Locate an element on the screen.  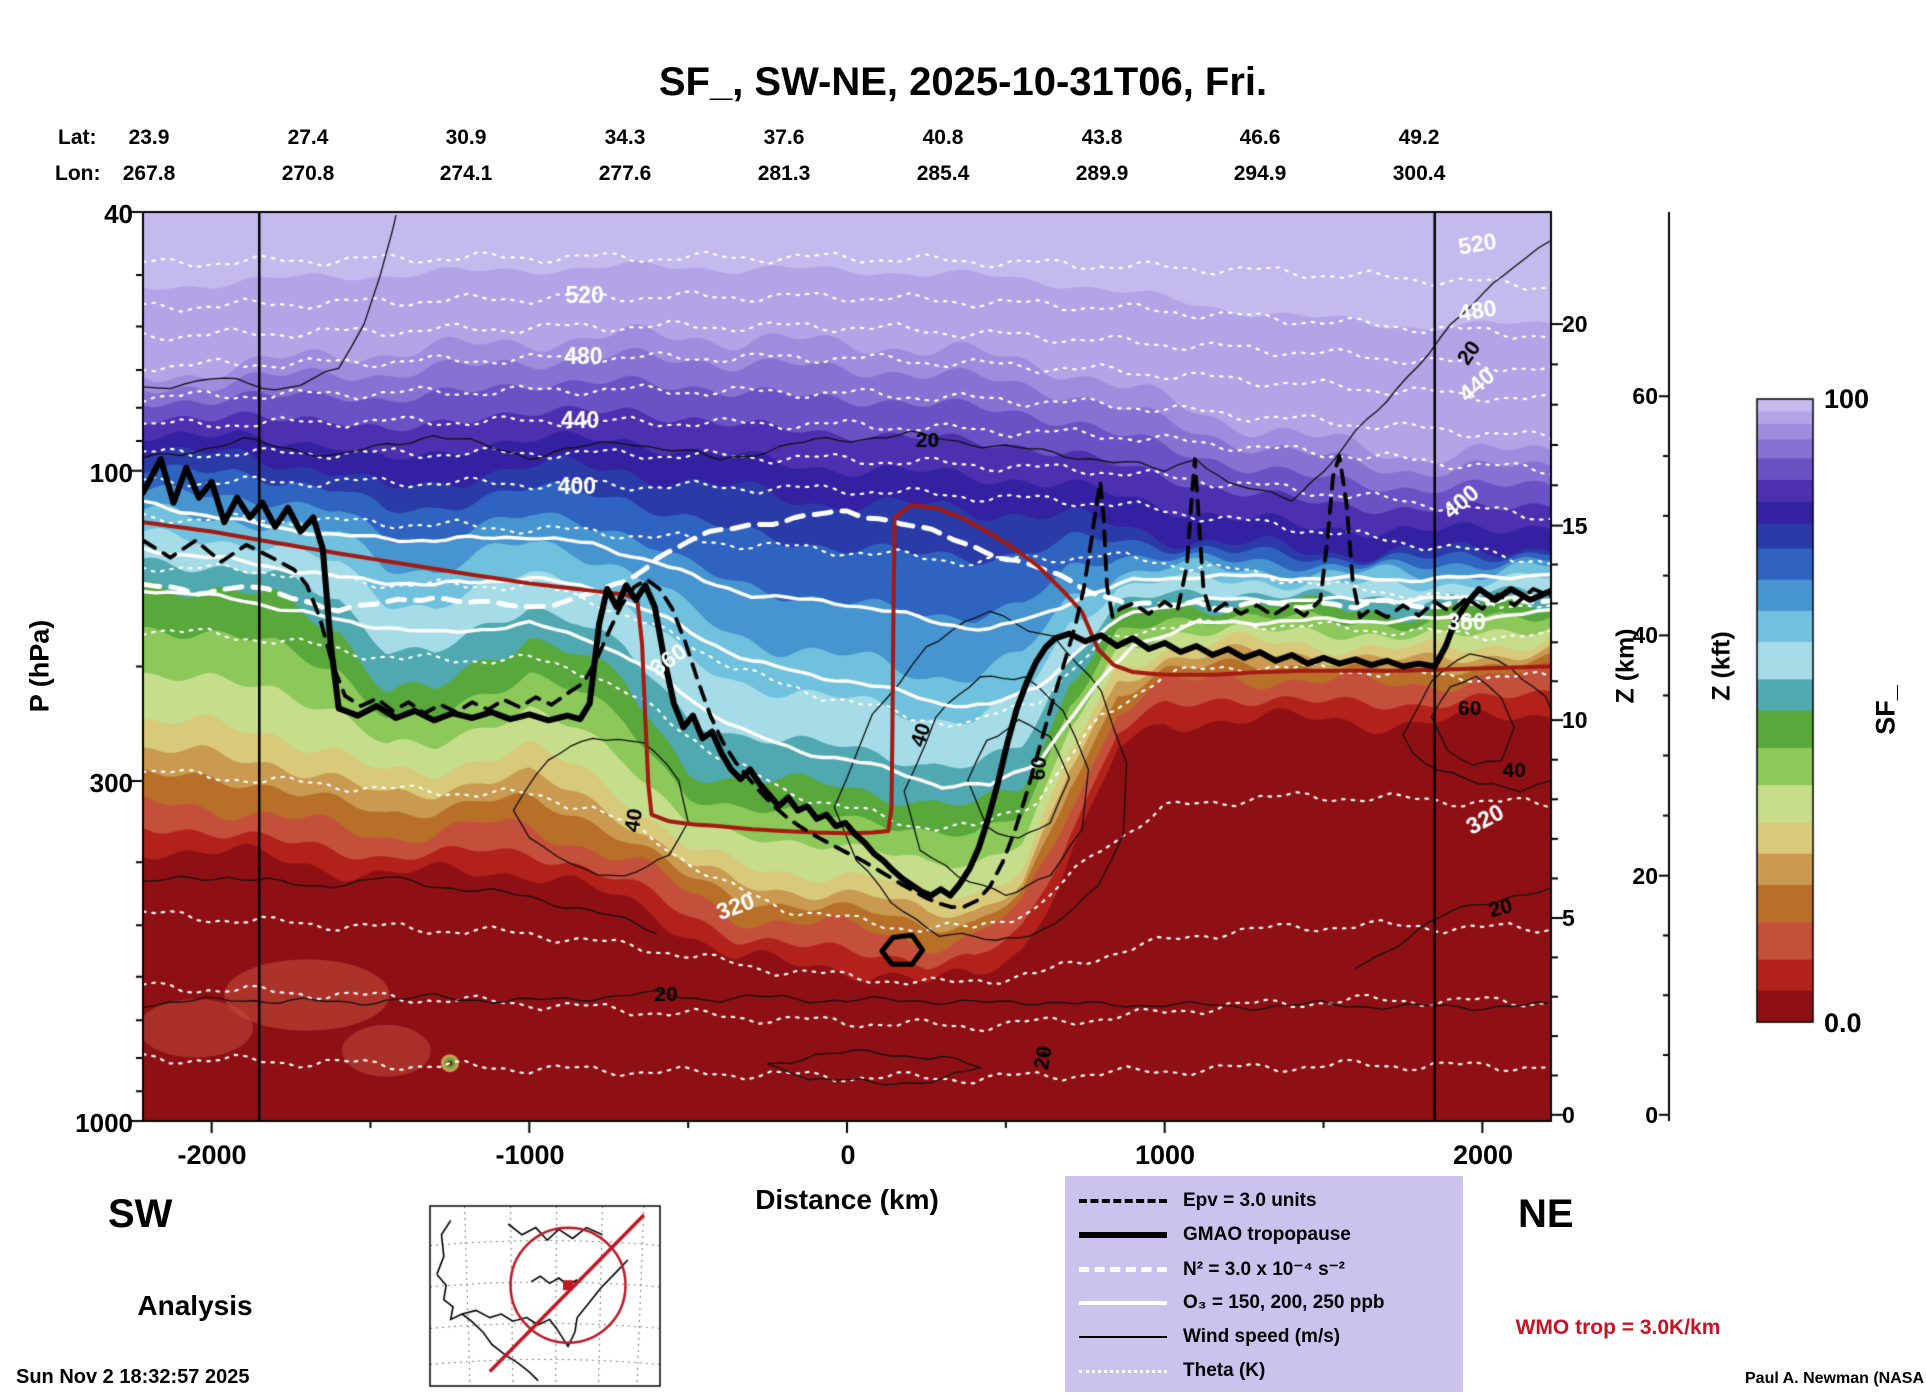
x-axis-tick: 2000 is located at coordinates (1483, 1155).